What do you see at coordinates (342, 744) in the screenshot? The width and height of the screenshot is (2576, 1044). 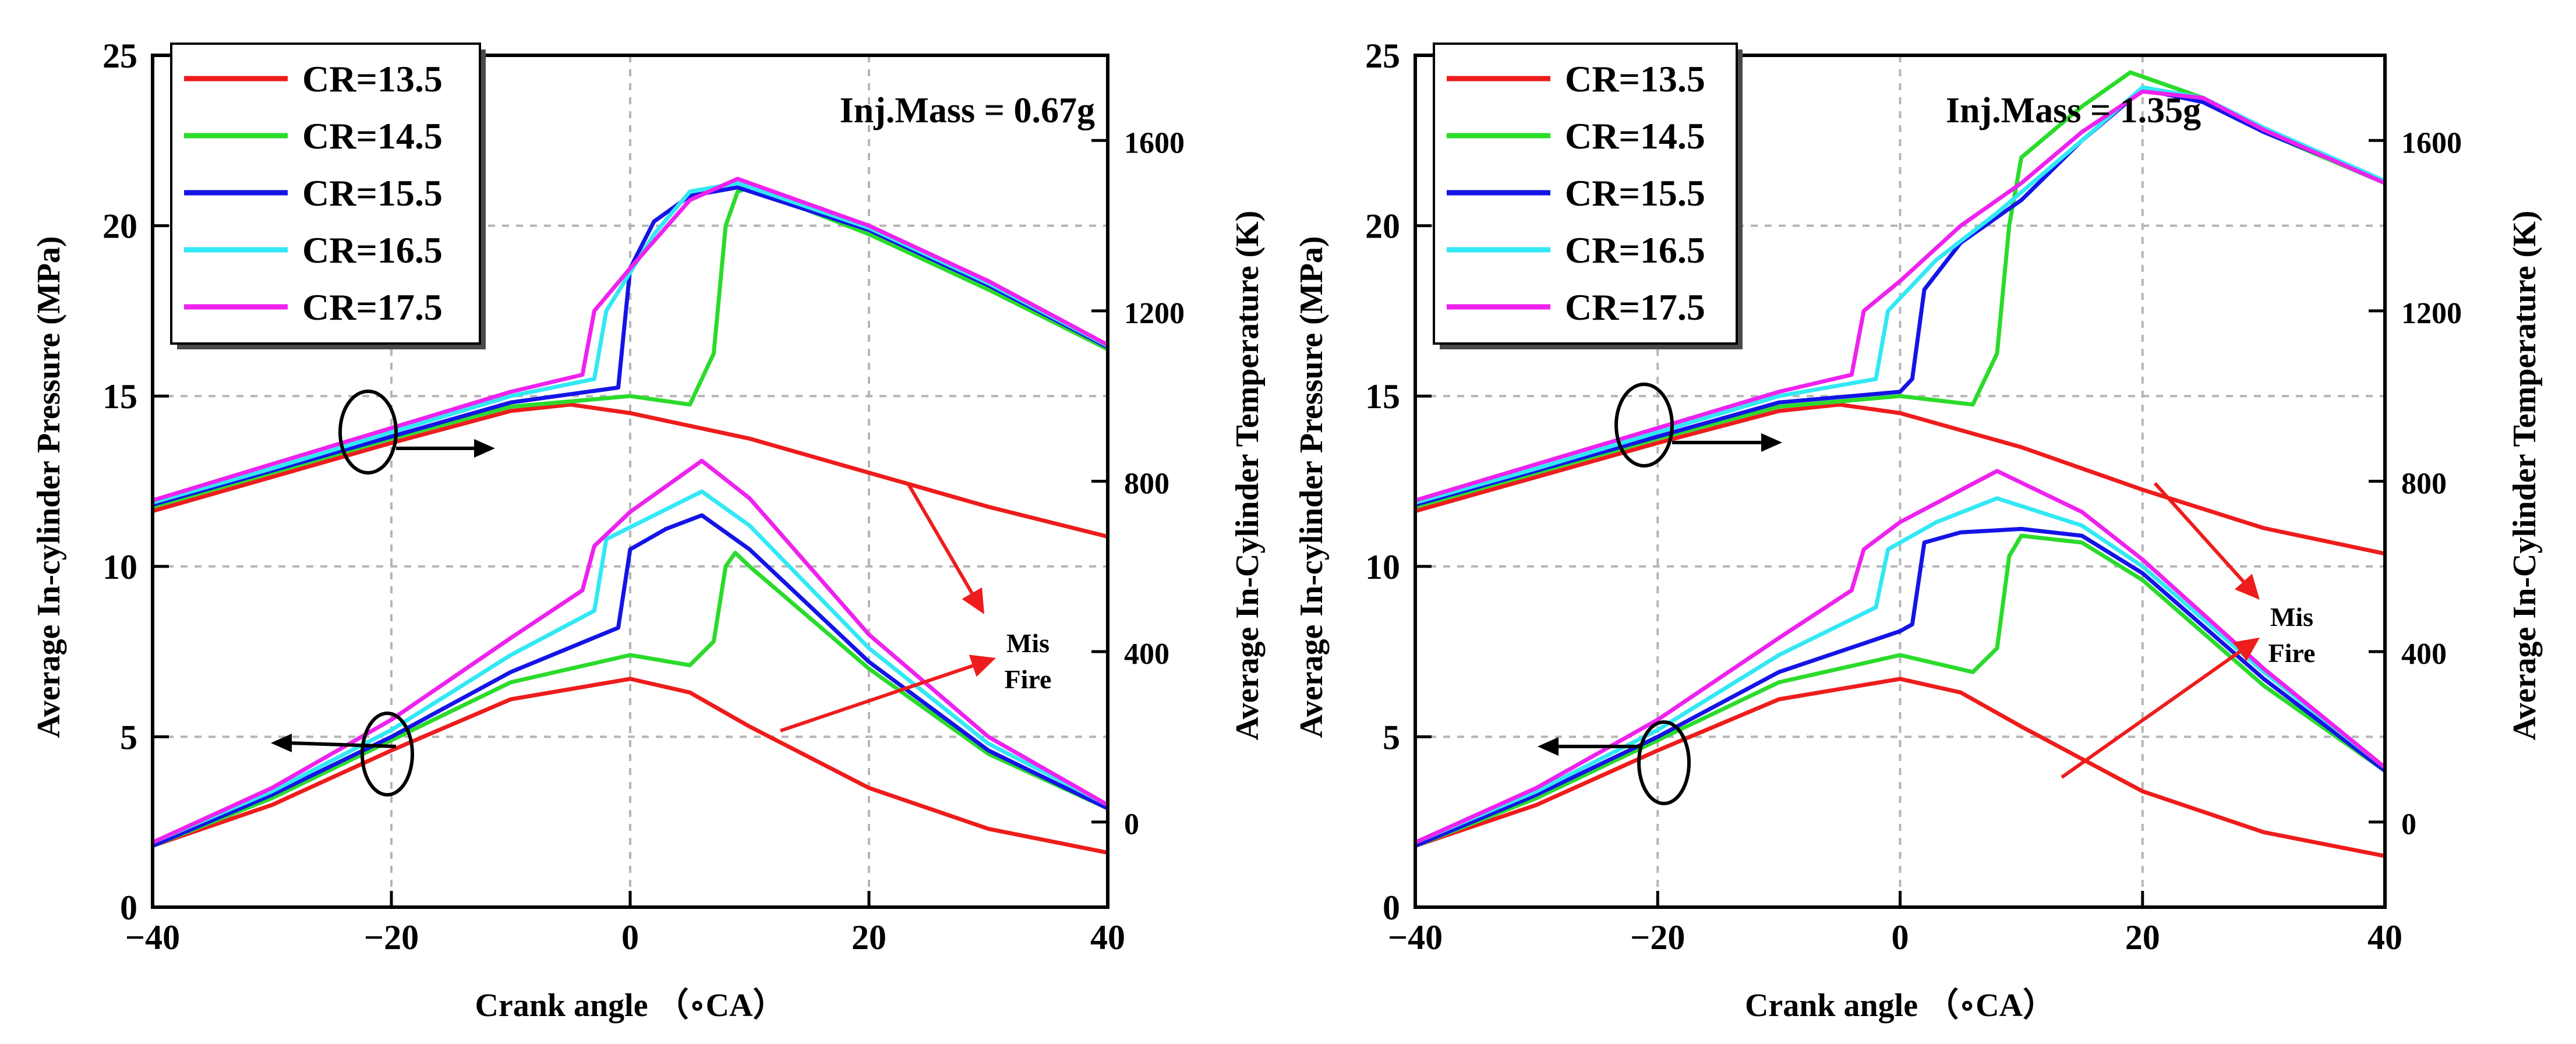 I see `arrow-to-pressure-axis` at bounding box center [342, 744].